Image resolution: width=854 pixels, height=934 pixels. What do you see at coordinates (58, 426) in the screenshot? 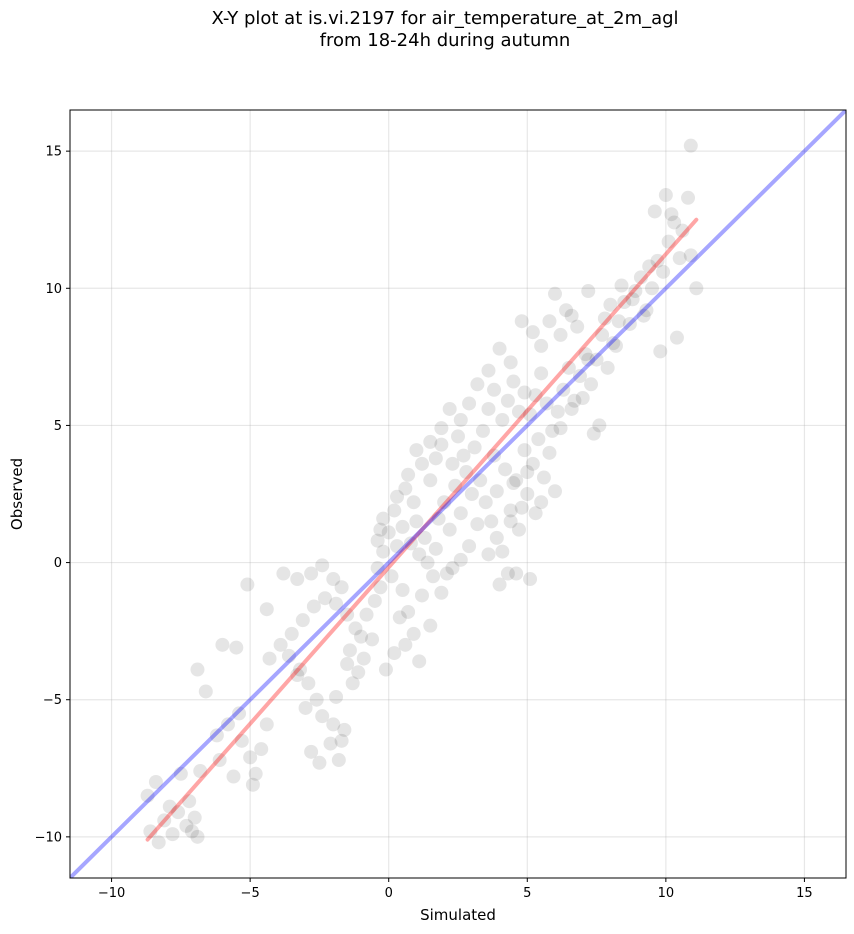
I see `y-tick-label: 5` at bounding box center [58, 426].